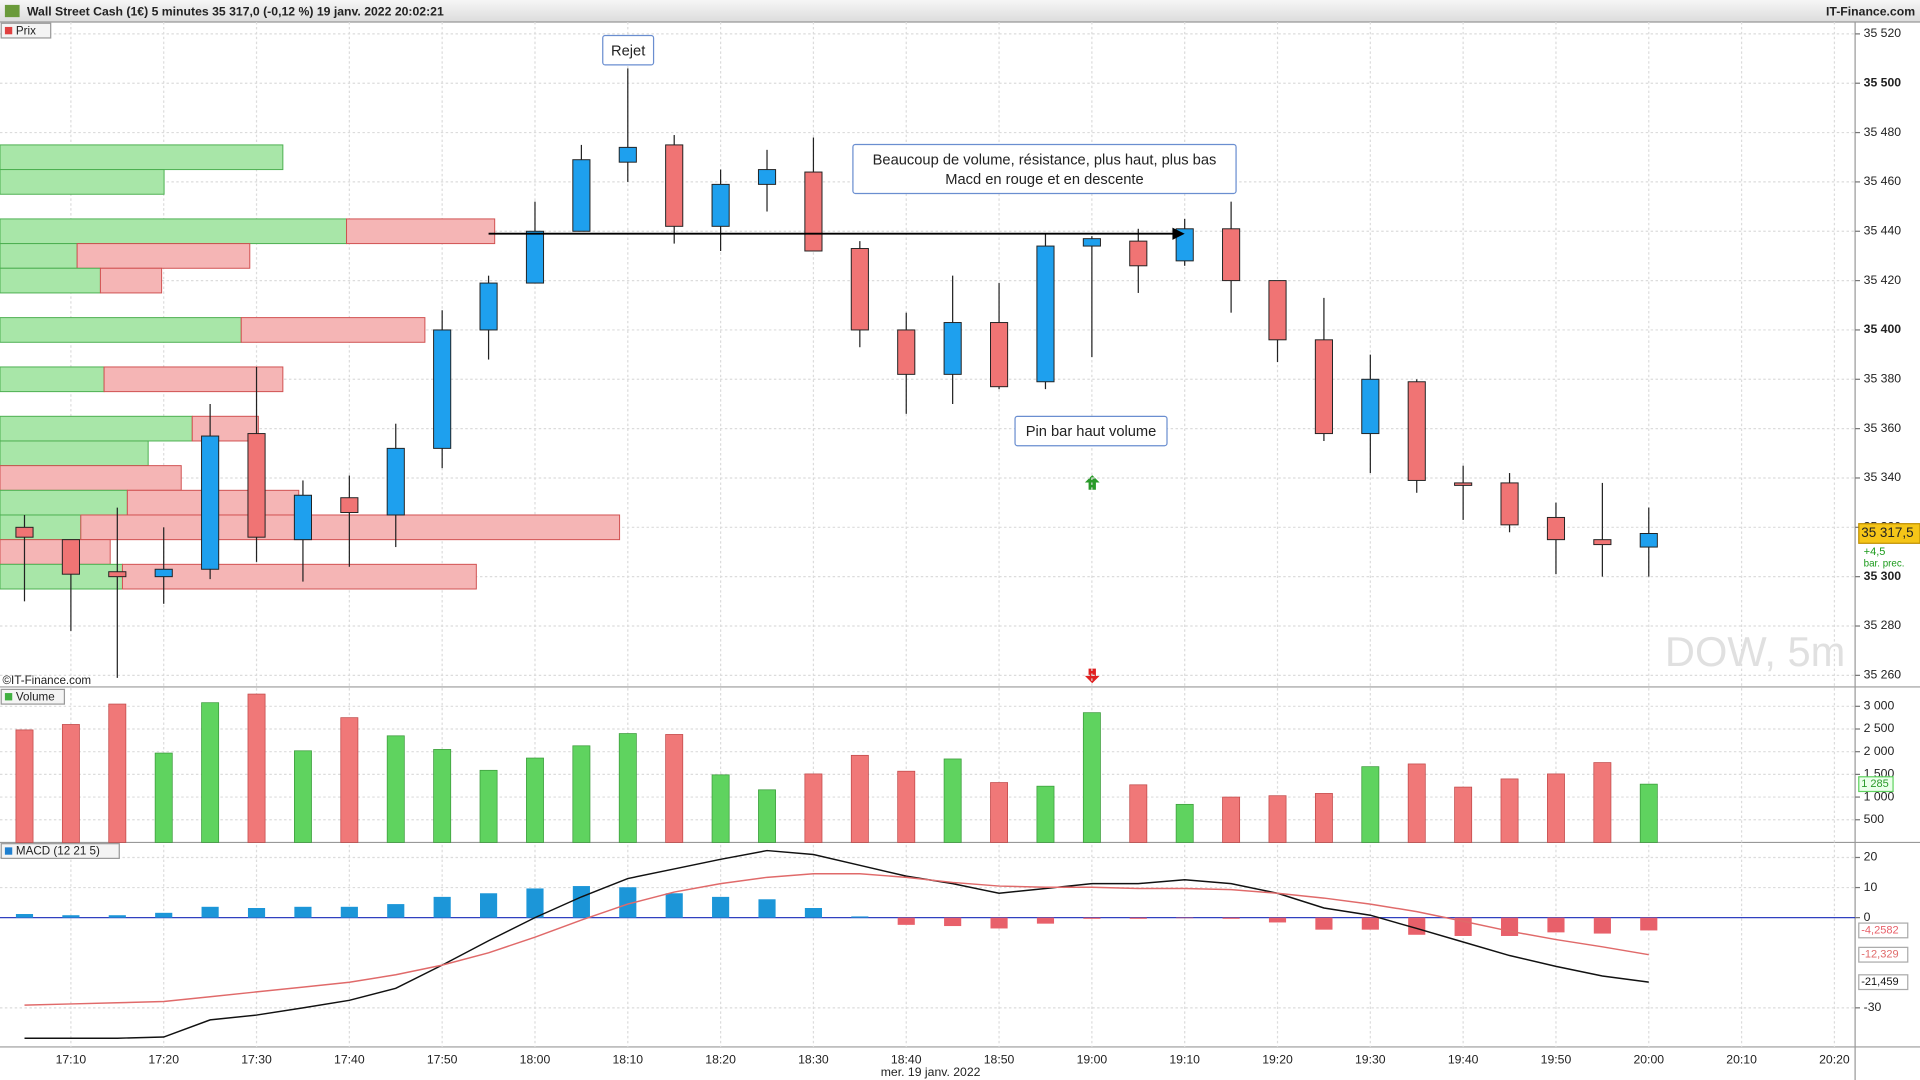  What do you see at coordinates (1879, 796) in the screenshot?
I see `y-tick-label: 1 000` at bounding box center [1879, 796].